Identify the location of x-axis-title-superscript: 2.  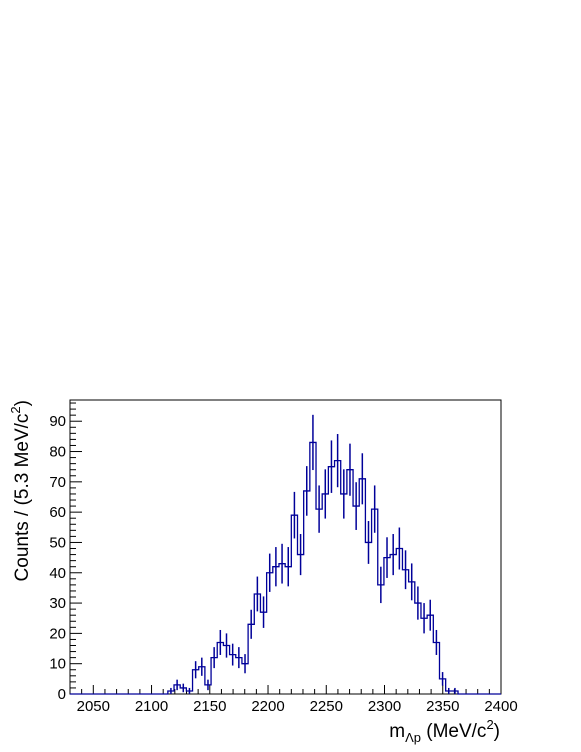
(489, 724).